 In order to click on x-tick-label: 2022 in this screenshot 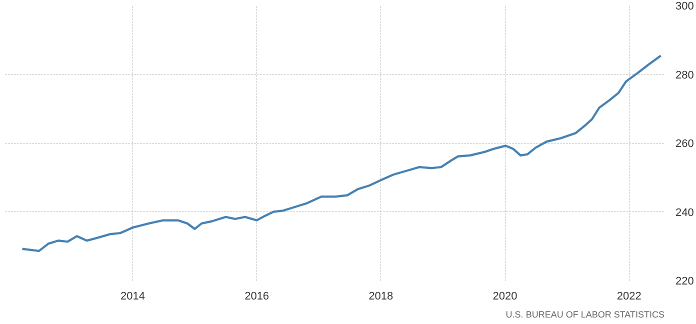, I will do `click(629, 296)`.